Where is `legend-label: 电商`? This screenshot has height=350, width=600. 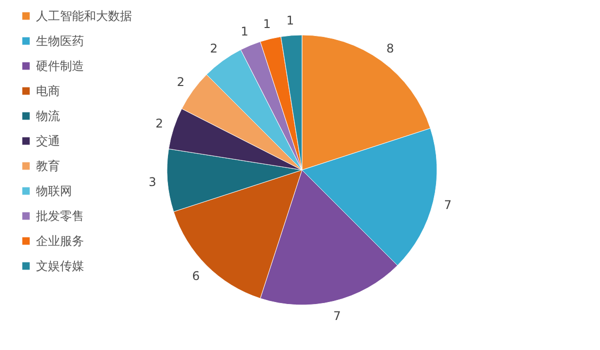 legend-label: 电商 is located at coordinates (48, 91).